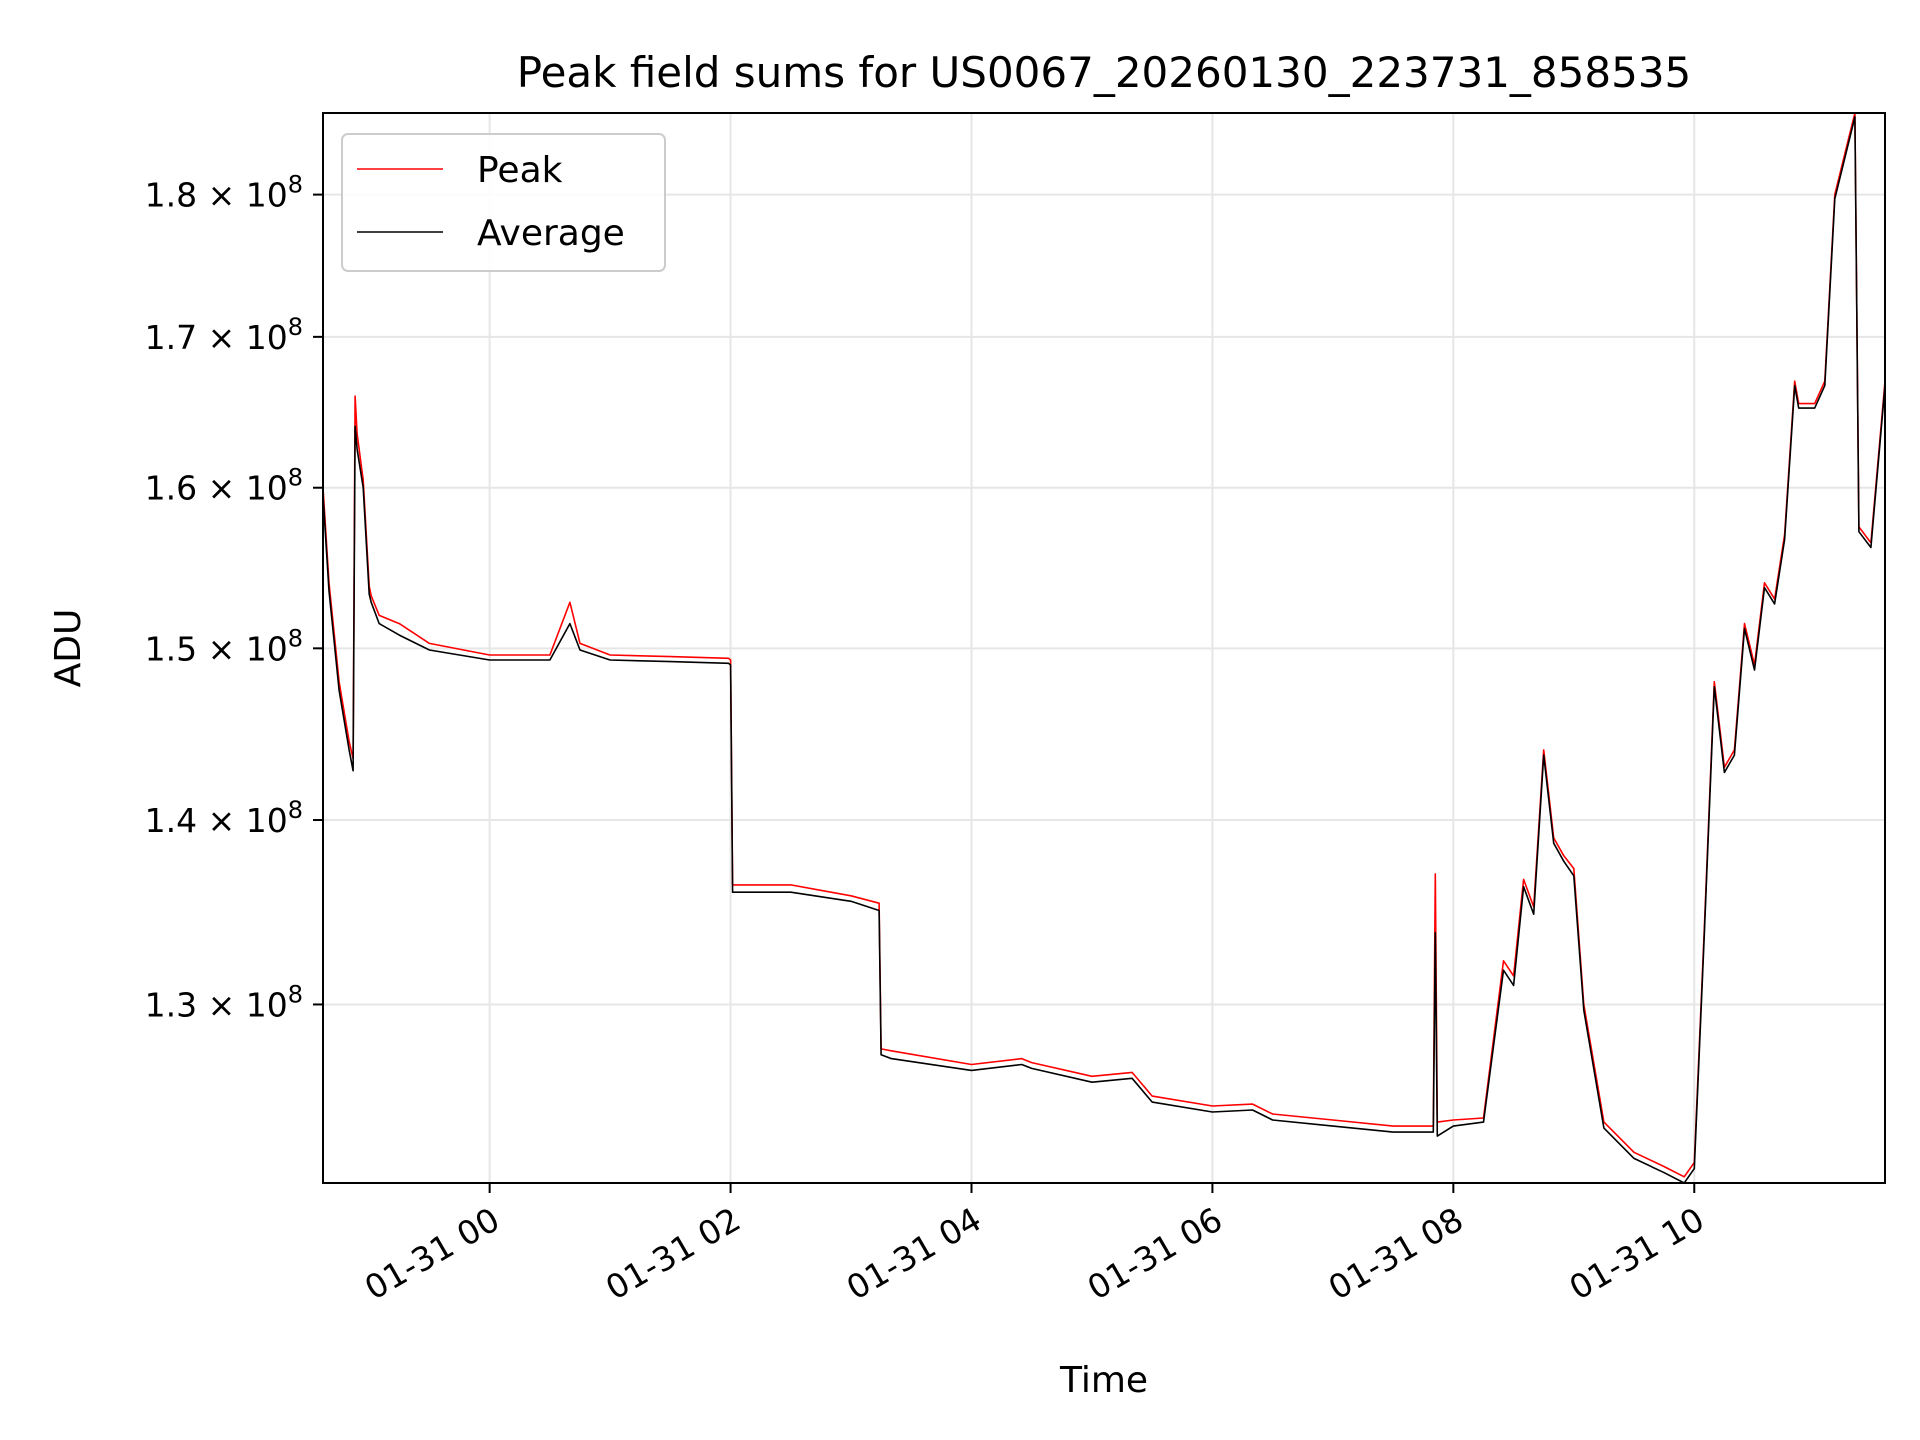 The height and width of the screenshot is (1440, 1920). Describe the element at coordinates (224, 1002) in the screenshot. I see `y-tick-label: 1.3 × 108` at that location.